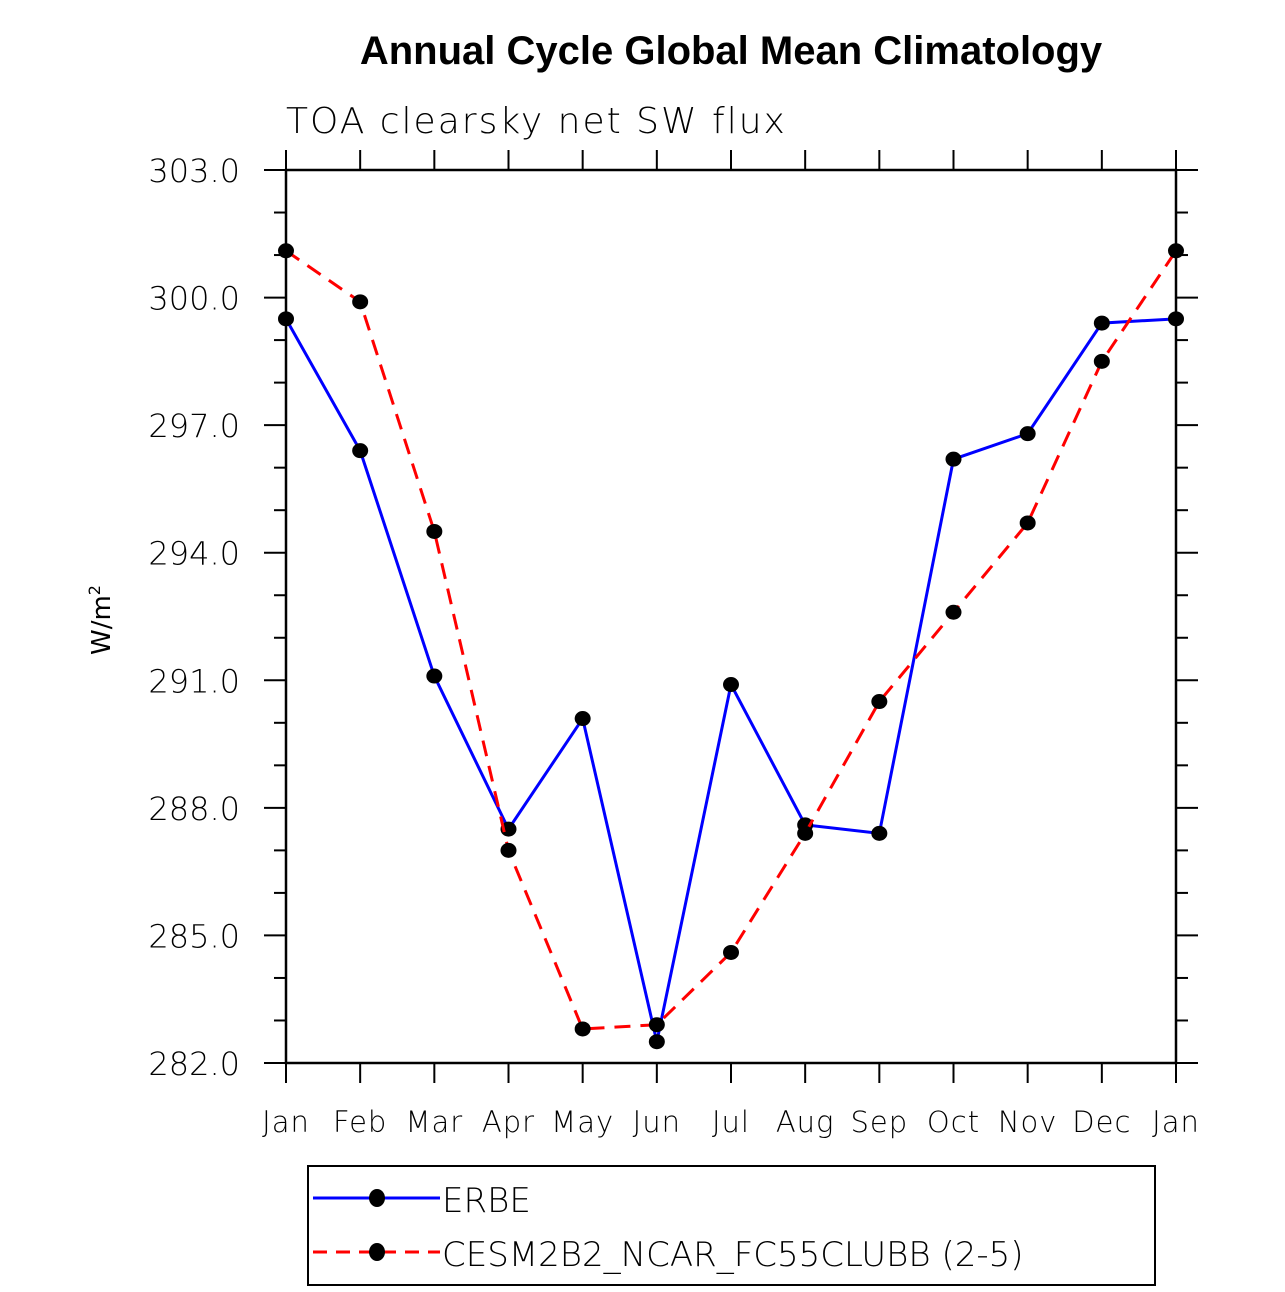  I want to click on x-tick-label: Oct, so click(953, 1122).